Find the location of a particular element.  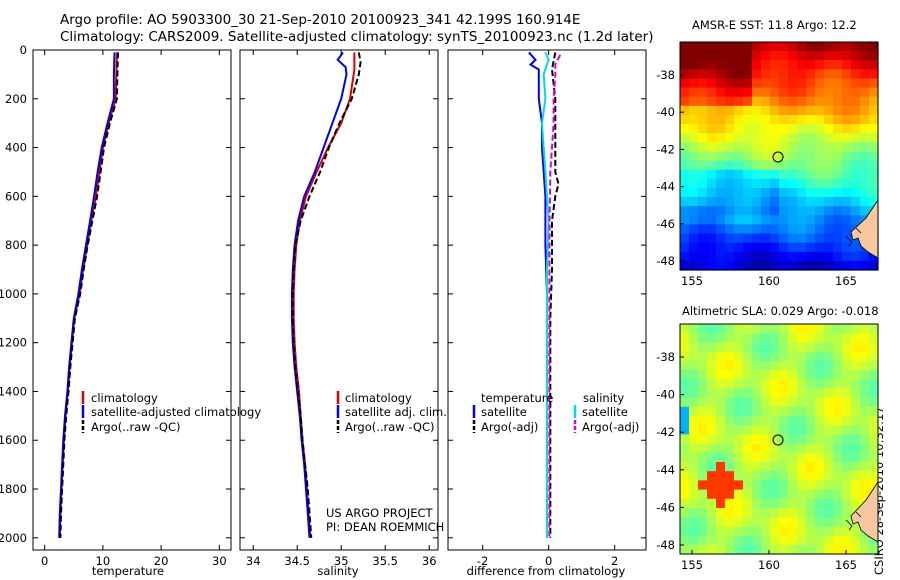

series-line-climatology is located at coordinates (88, 295).